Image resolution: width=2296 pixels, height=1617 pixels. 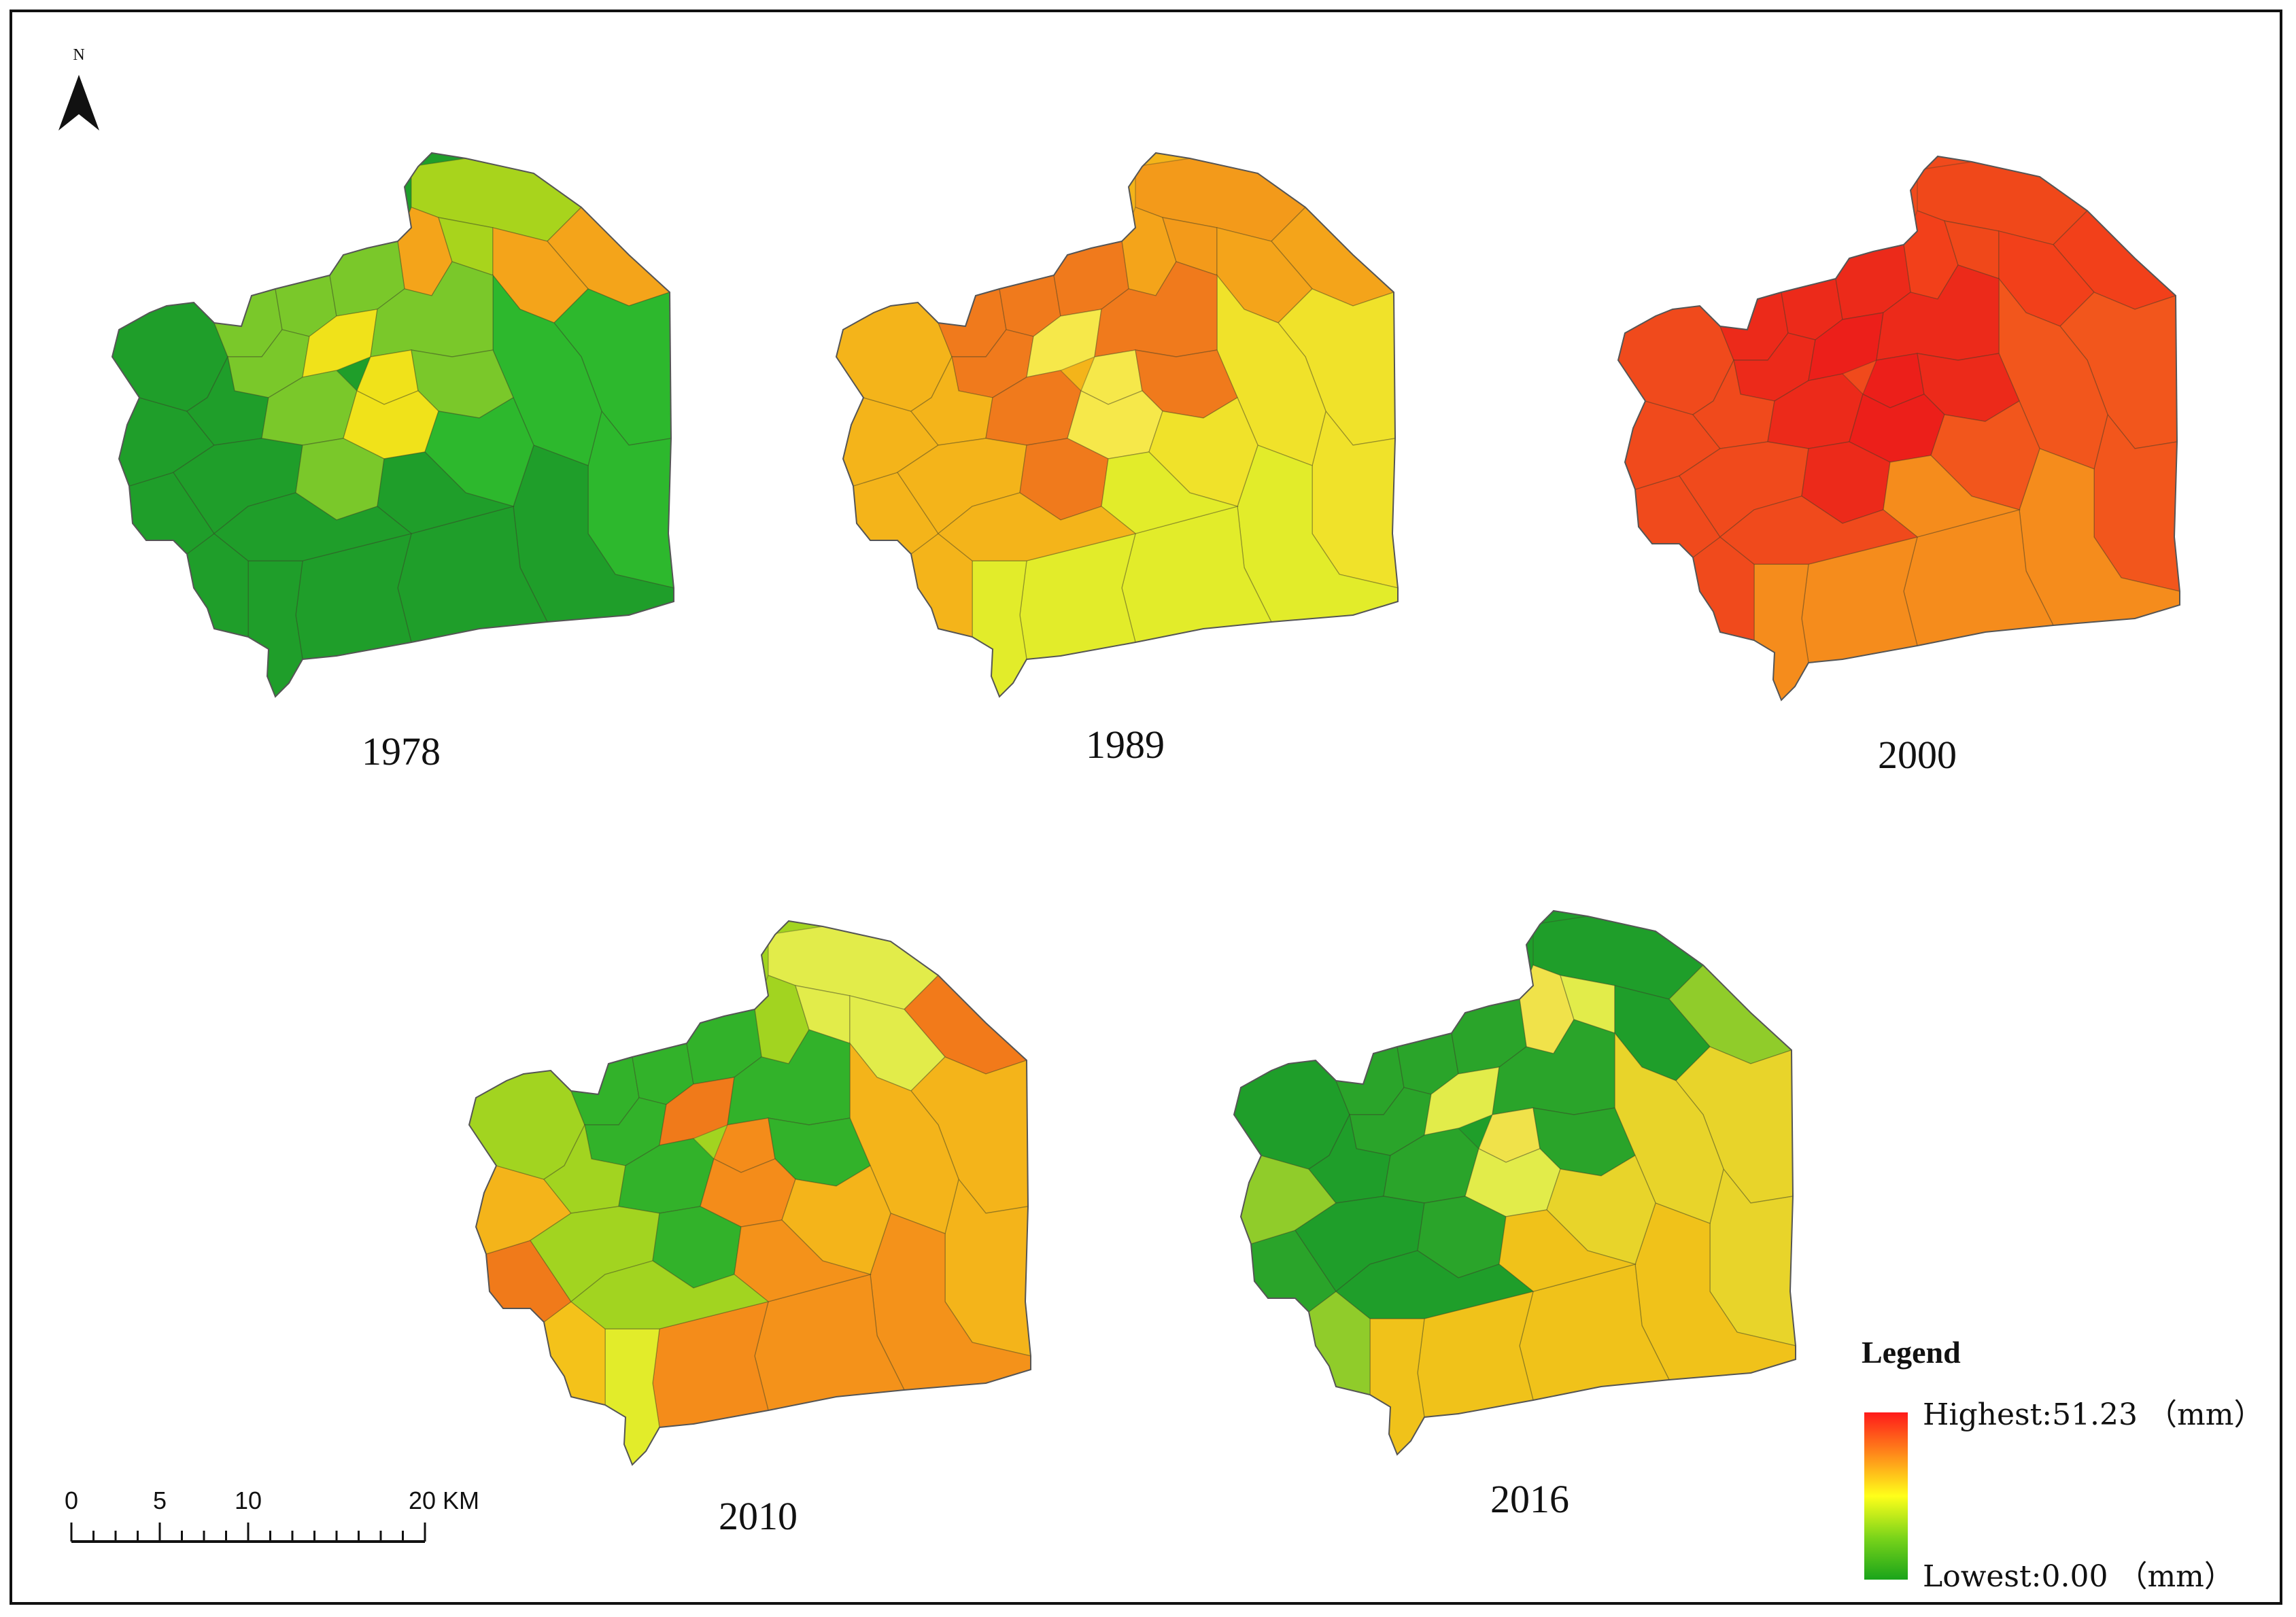 I want to click on panel-year-label: 2010, so click(x=758, y=1516).